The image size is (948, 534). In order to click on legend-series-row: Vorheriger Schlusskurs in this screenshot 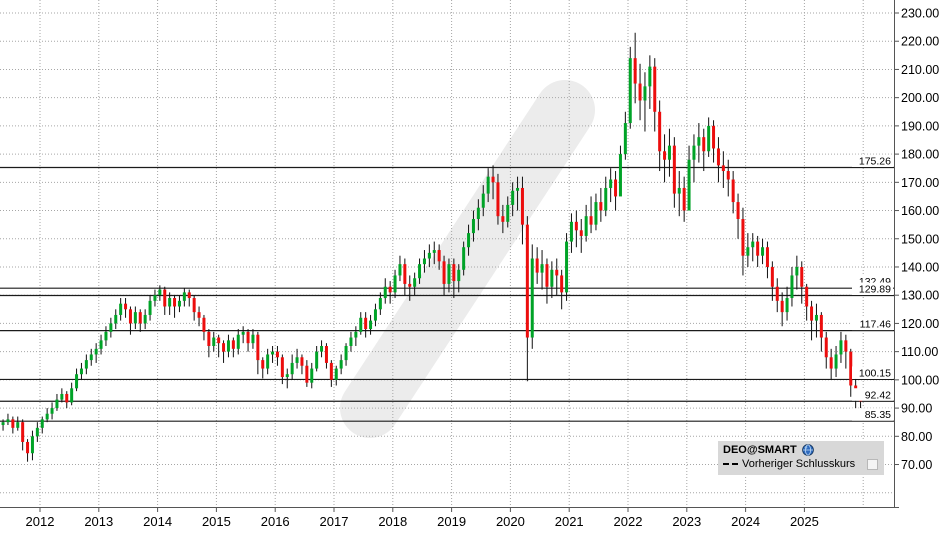, I will do `click(801, 463)`.